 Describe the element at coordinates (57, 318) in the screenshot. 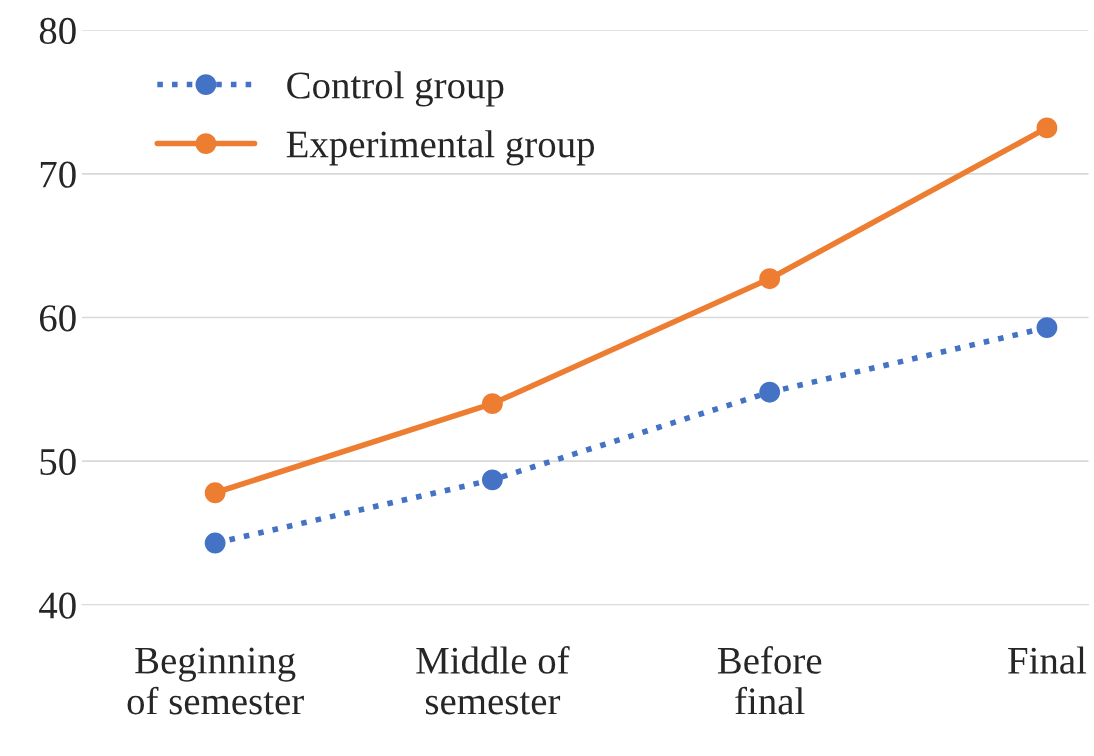

I see `y-tick-label: 60` at that location.